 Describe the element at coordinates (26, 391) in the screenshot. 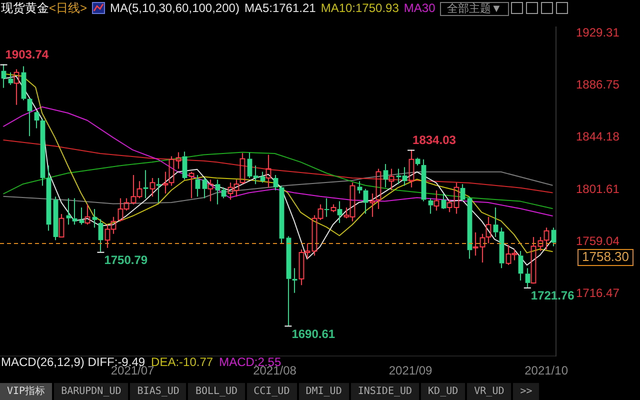

I see `text: VIP指标` at that location.